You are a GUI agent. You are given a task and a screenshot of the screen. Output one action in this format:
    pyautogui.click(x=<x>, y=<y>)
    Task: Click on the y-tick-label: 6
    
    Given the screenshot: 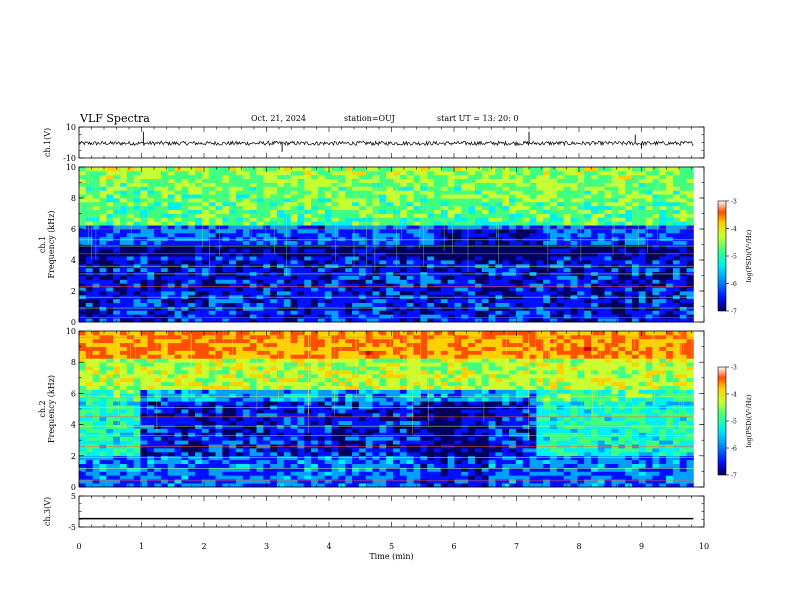 What is the action you would take?
    pyautogui.click(x=73, y=229)
    